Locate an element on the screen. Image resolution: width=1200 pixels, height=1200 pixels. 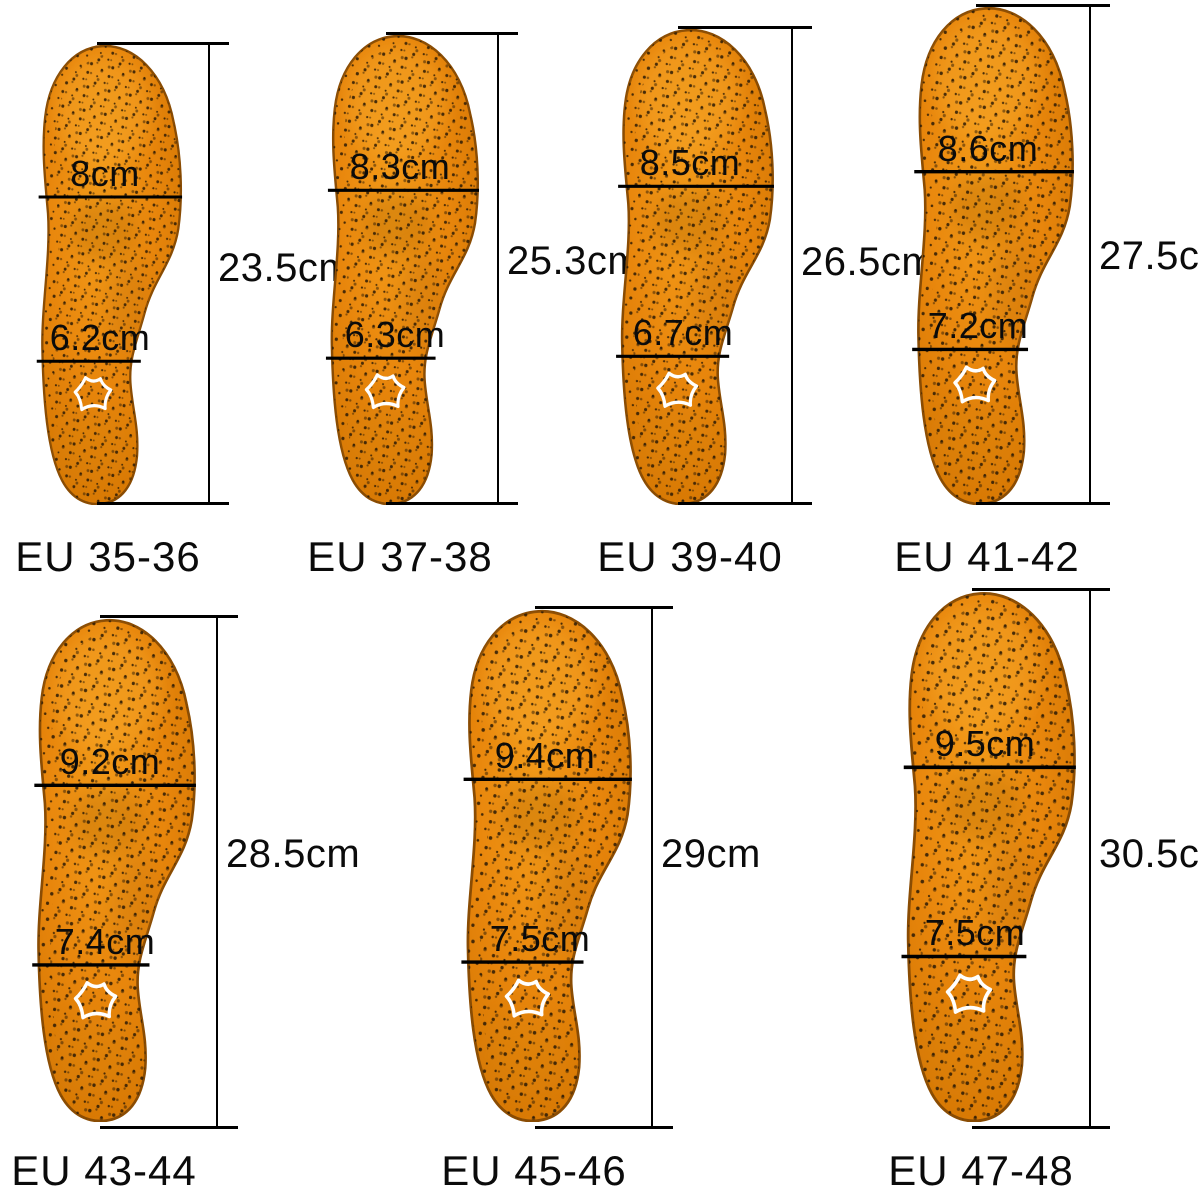
heel-width-label: 6.2cm is located at coordinates (100, 337).